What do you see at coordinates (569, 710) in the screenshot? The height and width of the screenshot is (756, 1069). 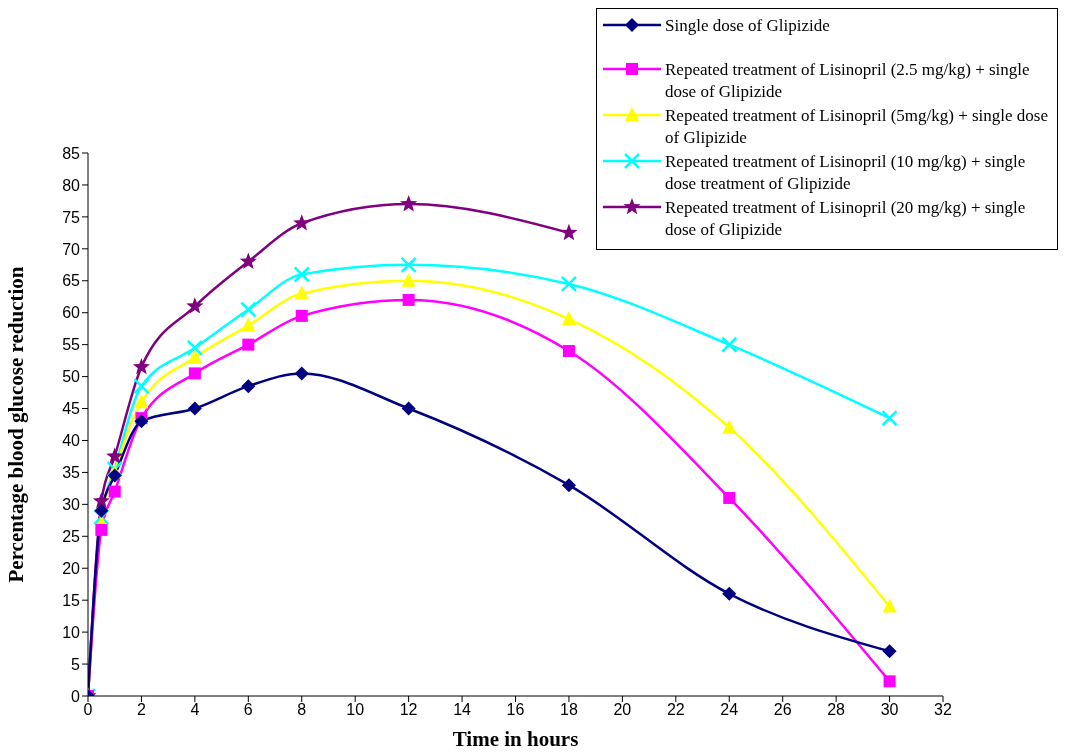 I see `x-tick-label: 18` at bounding box center [569, 710].